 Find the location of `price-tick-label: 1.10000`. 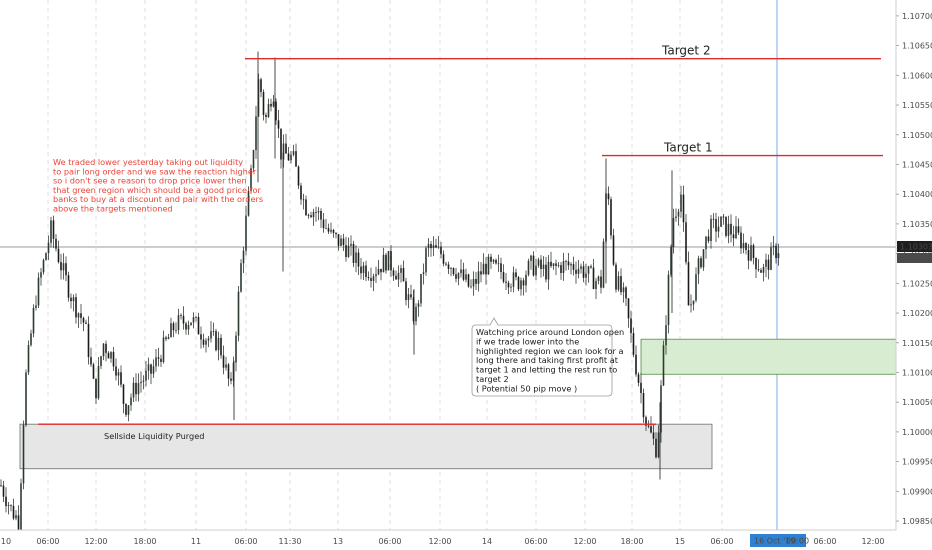

price-tick-label: 1.10000 is located at coordinates (917, 432).